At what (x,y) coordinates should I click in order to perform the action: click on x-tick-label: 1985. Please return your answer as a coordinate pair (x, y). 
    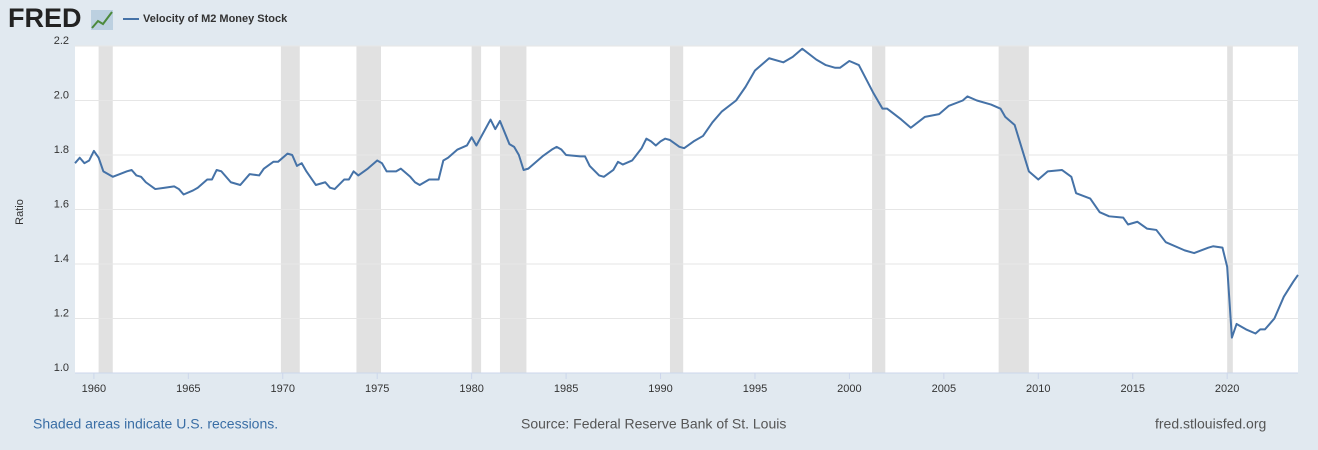
    Looking at the image, I should click on (566, 389).